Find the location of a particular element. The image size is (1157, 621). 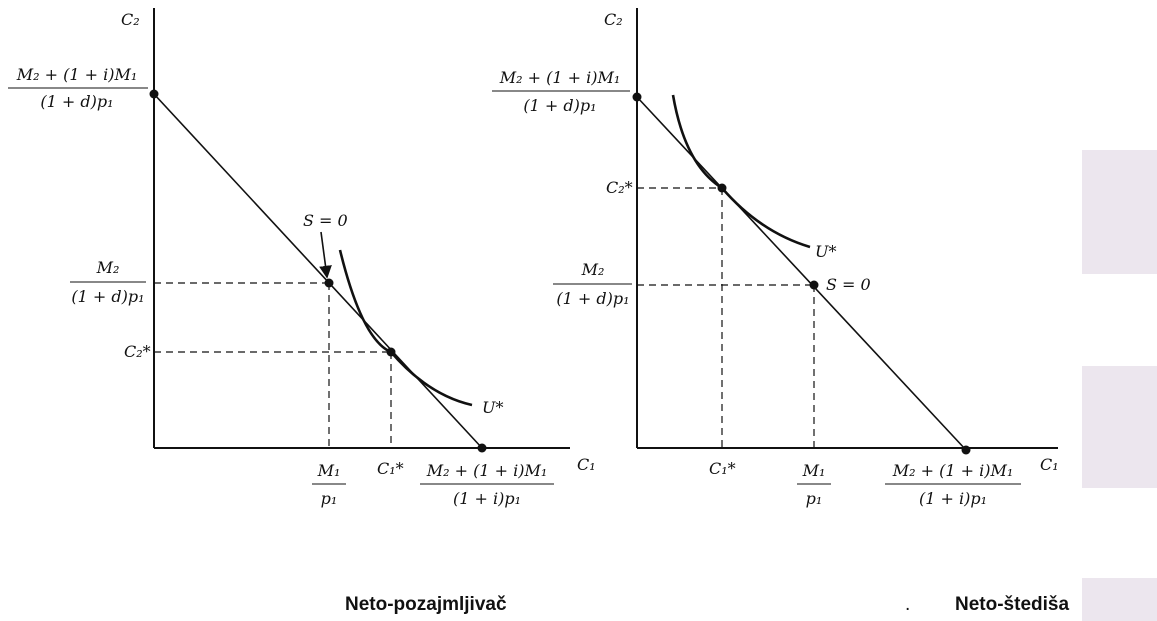

right-endowment-point is located at coordinates (814, 285).